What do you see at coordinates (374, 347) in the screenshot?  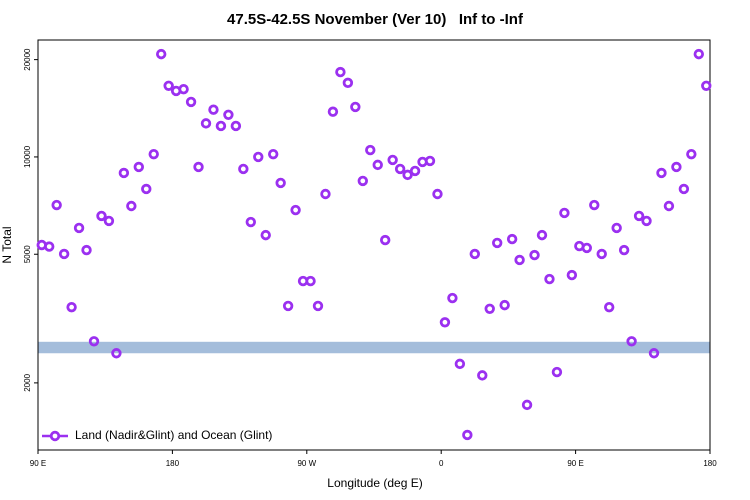 I see `highlight-band` at bounding box center [374, 347].